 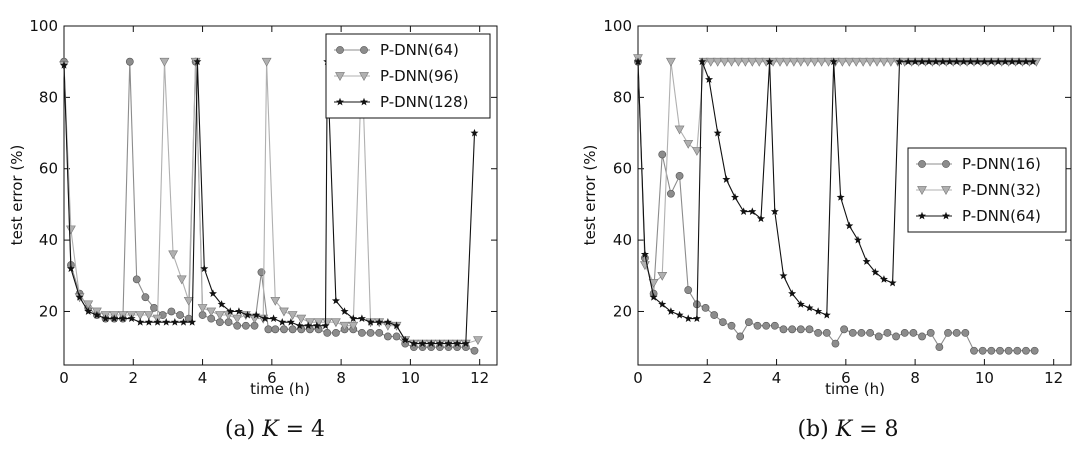 I want to click on legend-label: P-DNN(32), so click(x=1001, y=190).